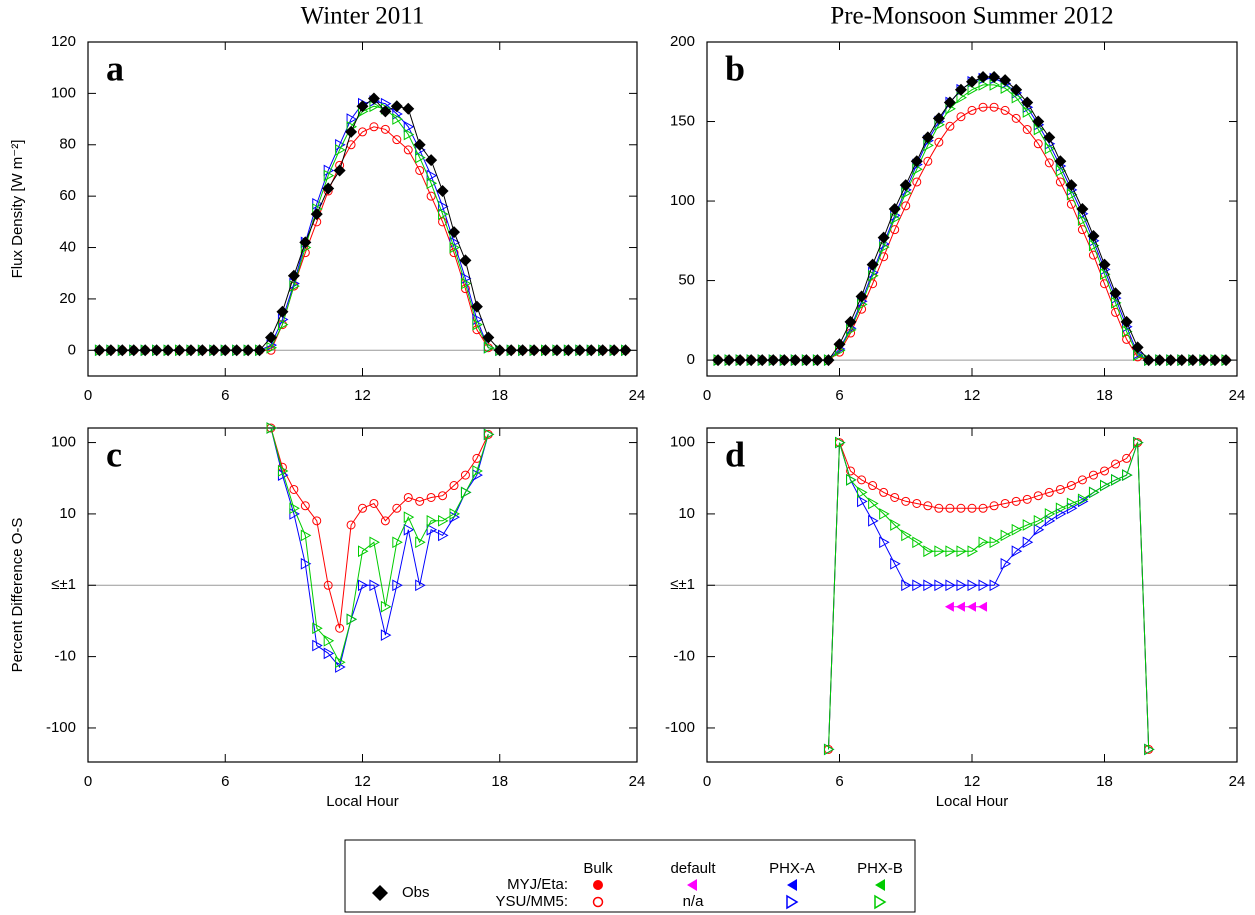  What do you see at coordinates (537, 884) in the screenshot?
I see `legend-row: MYJ/Eta:` at bounding box center [537, 884].